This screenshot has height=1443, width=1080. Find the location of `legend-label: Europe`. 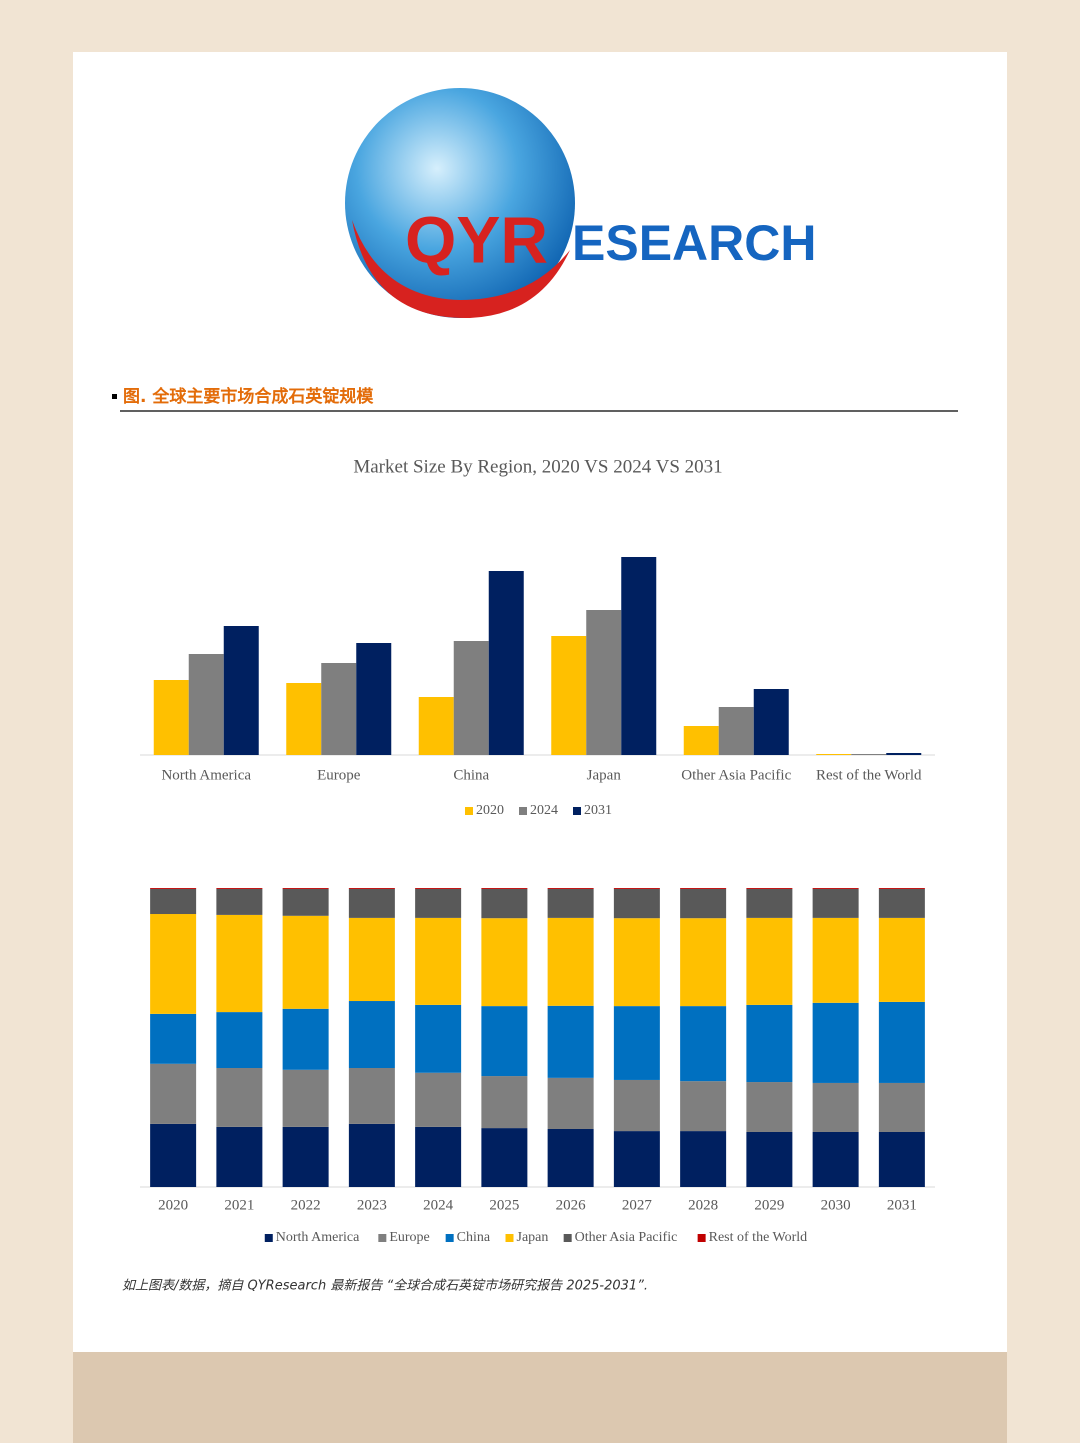

legend-label: Europe is located at coordinates (409, 1237).